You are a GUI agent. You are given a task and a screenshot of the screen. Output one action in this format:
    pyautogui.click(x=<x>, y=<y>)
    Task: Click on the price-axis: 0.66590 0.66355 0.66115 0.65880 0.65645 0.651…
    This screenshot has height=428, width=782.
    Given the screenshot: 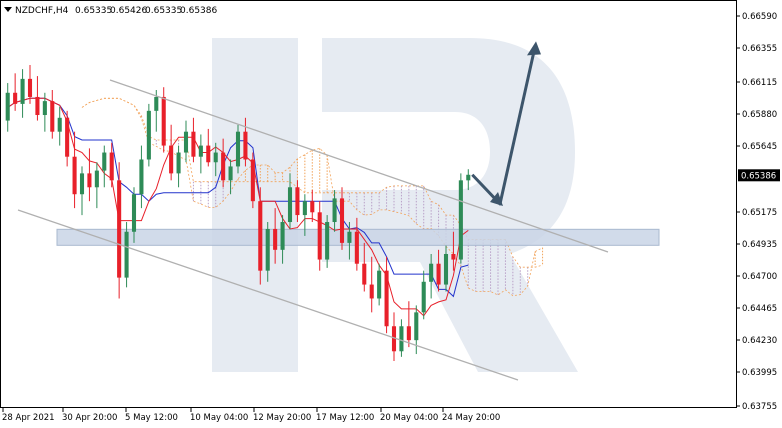 What is the action you would take?
    pyautogui.click(x=756, y=212)
    